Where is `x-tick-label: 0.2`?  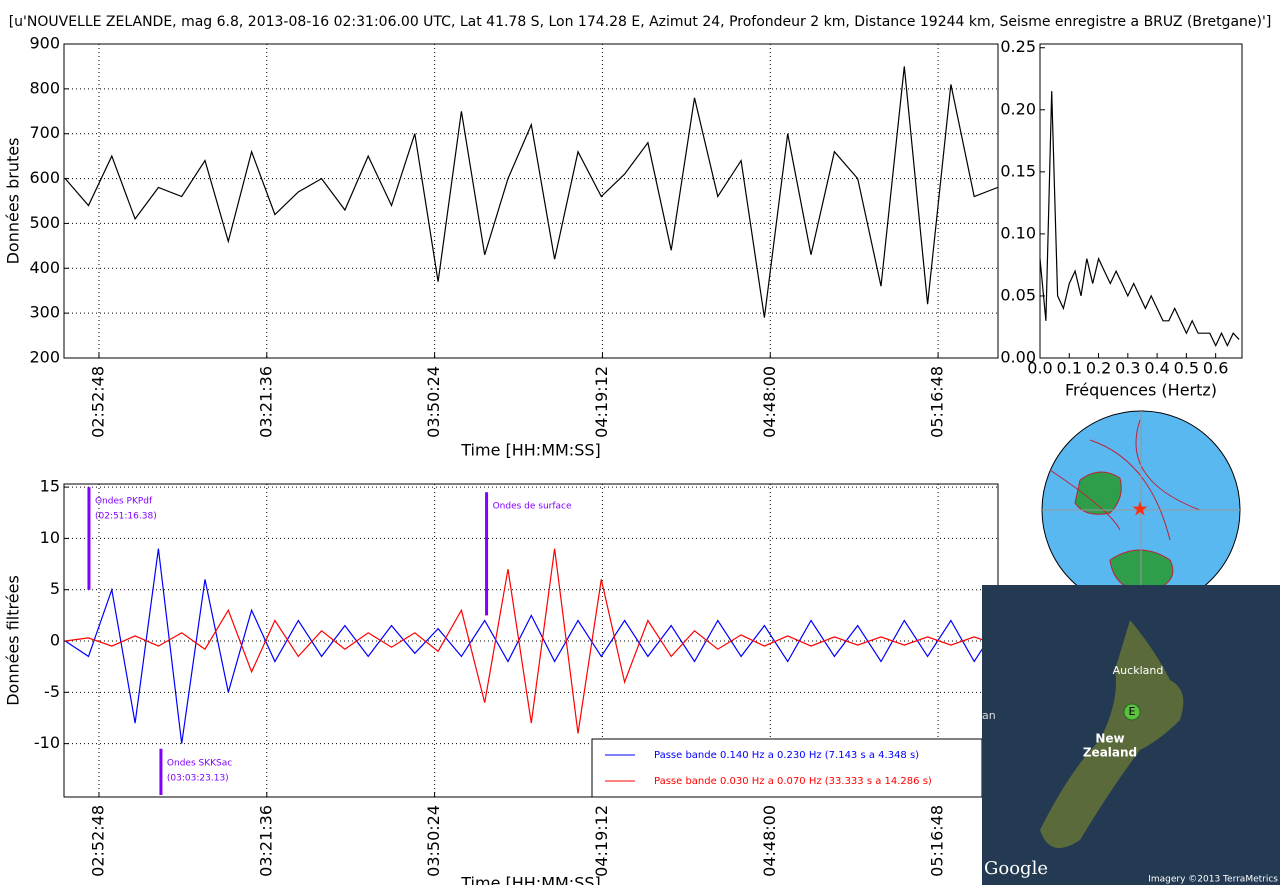
x-tick-label: 0.2 is located at coordinates (1098, 368).